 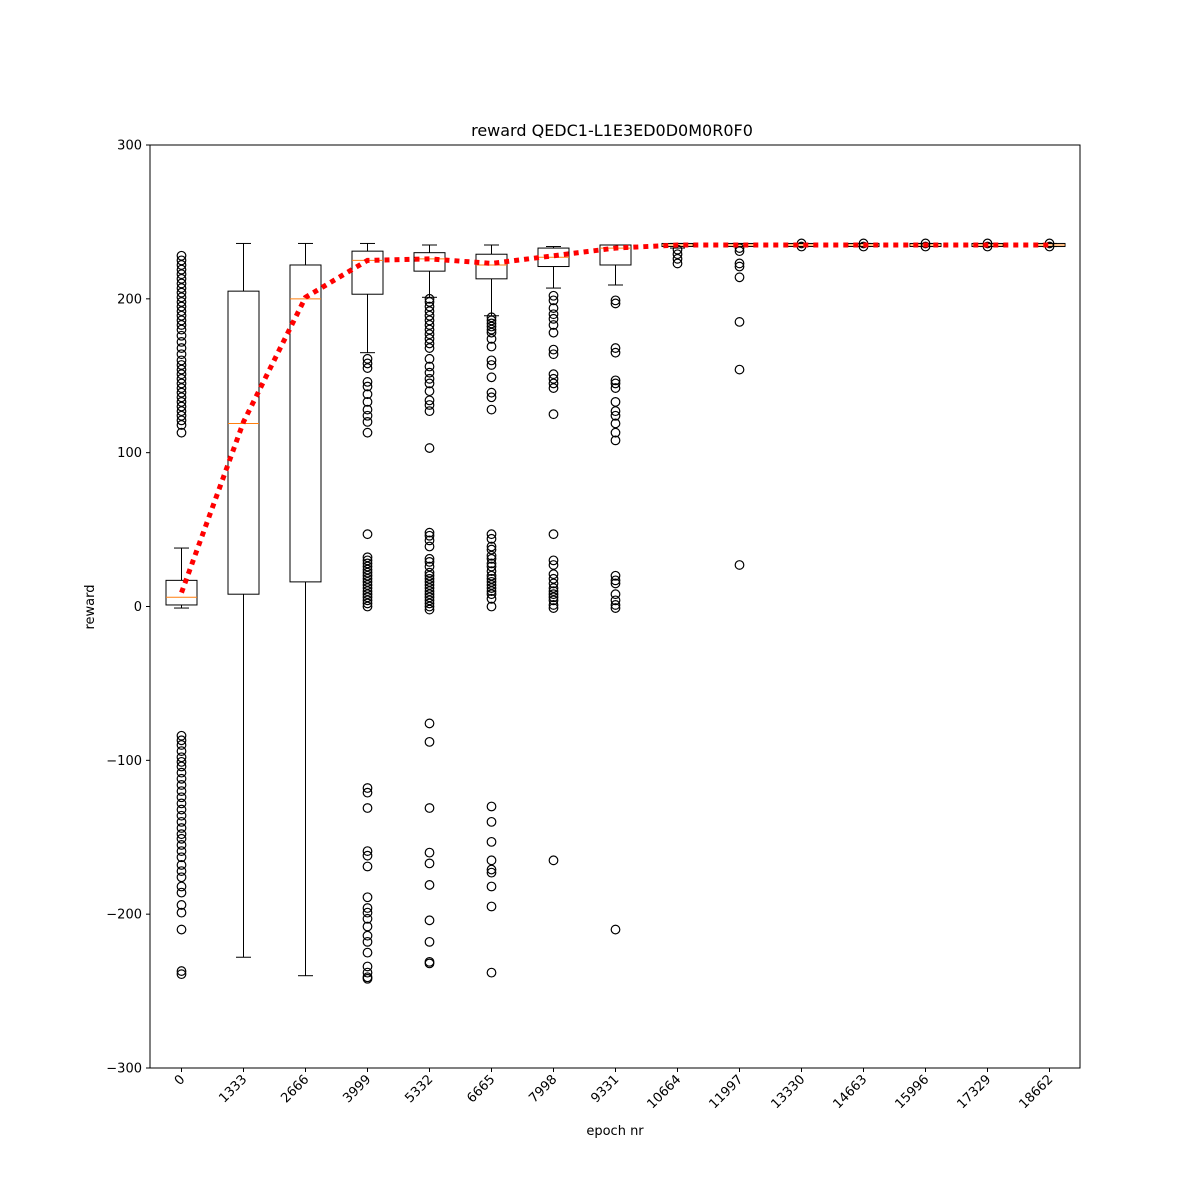 I want to click on y-tick-label: −200, so click(x=124, y=915).